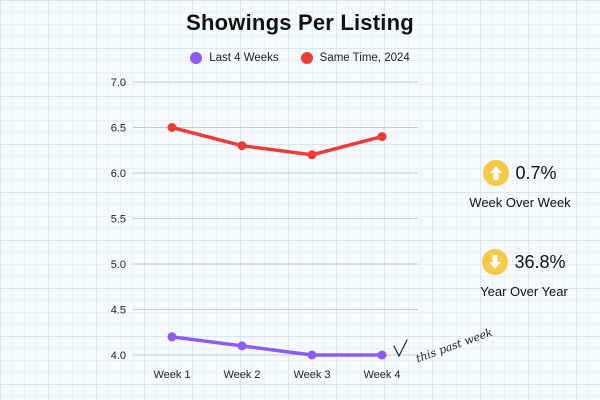 This screenshot has height=400, width=600. I want to click on legend: Last 4 Weeks Same Time, 2024, so click(300, 58).